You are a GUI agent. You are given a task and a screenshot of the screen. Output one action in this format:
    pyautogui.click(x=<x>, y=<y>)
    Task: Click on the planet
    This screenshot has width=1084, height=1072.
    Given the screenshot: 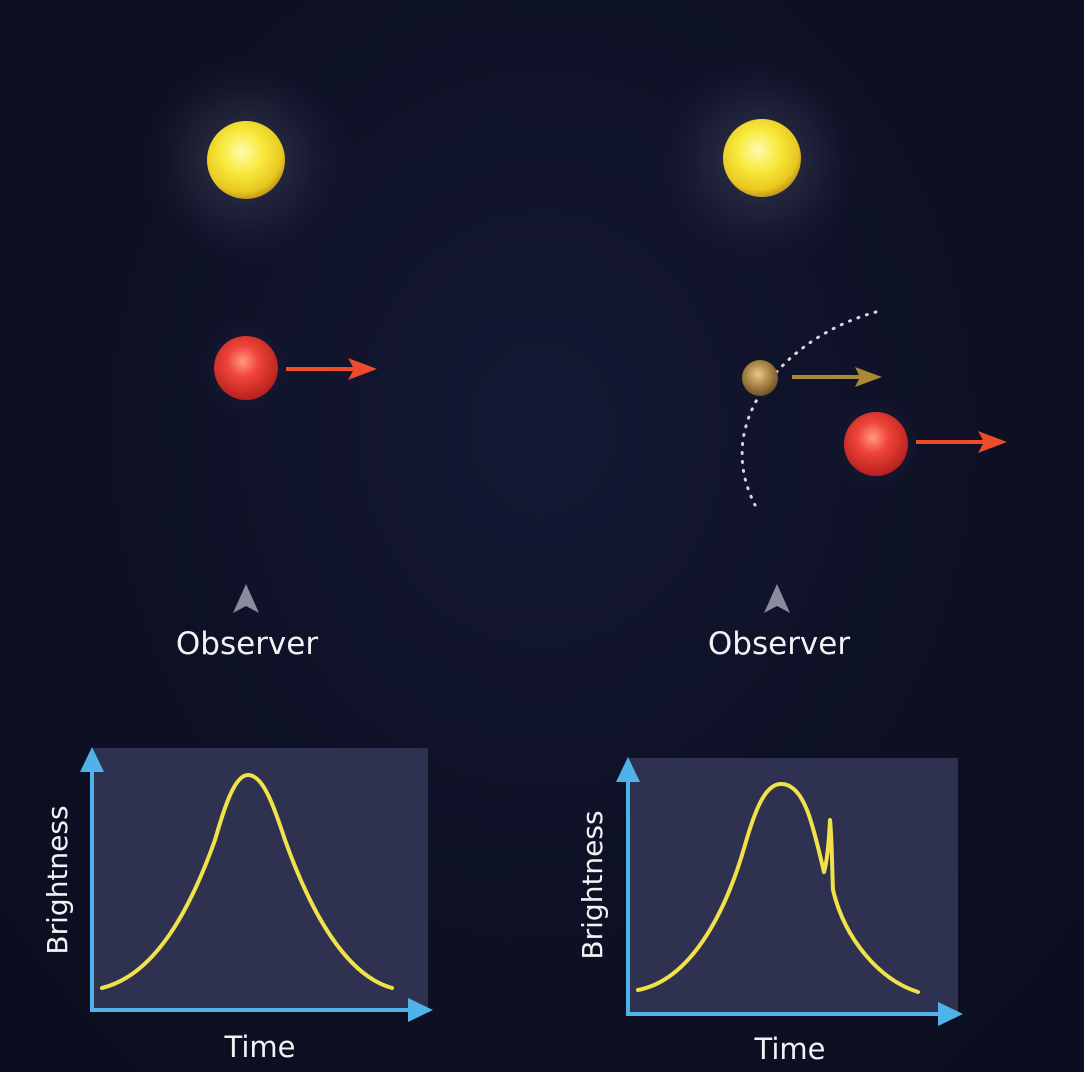 What is the action you would take?
    pyautogui.click(x=760, y=378)
    